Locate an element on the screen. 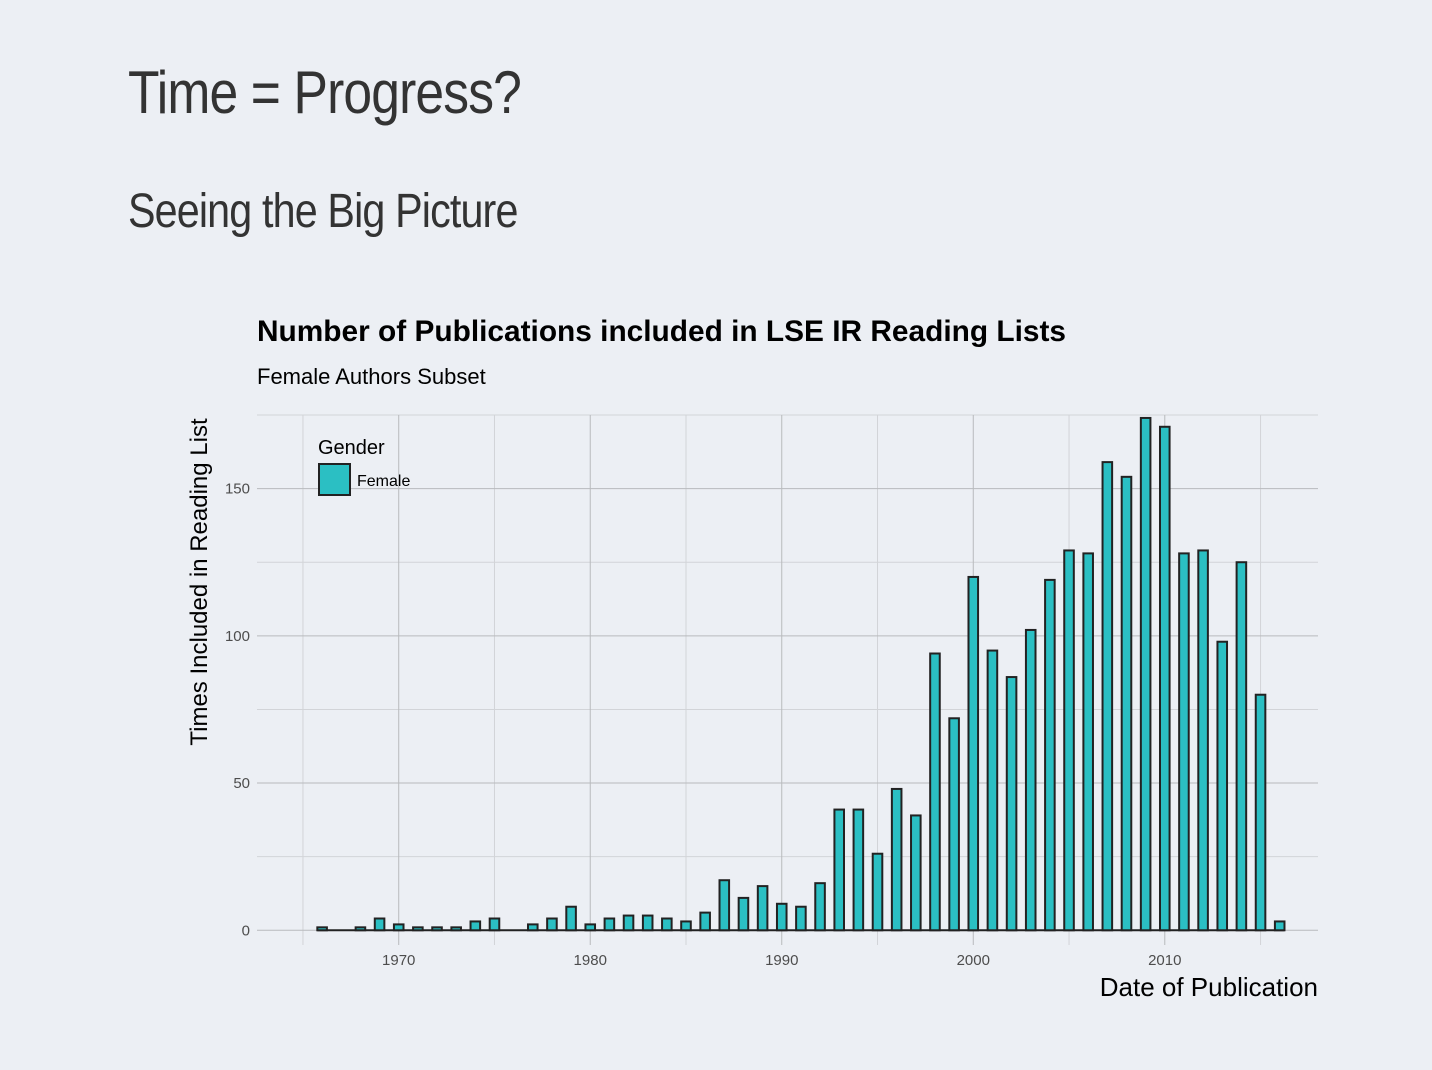  bar-2010 is located at coordinates (1164, 678).